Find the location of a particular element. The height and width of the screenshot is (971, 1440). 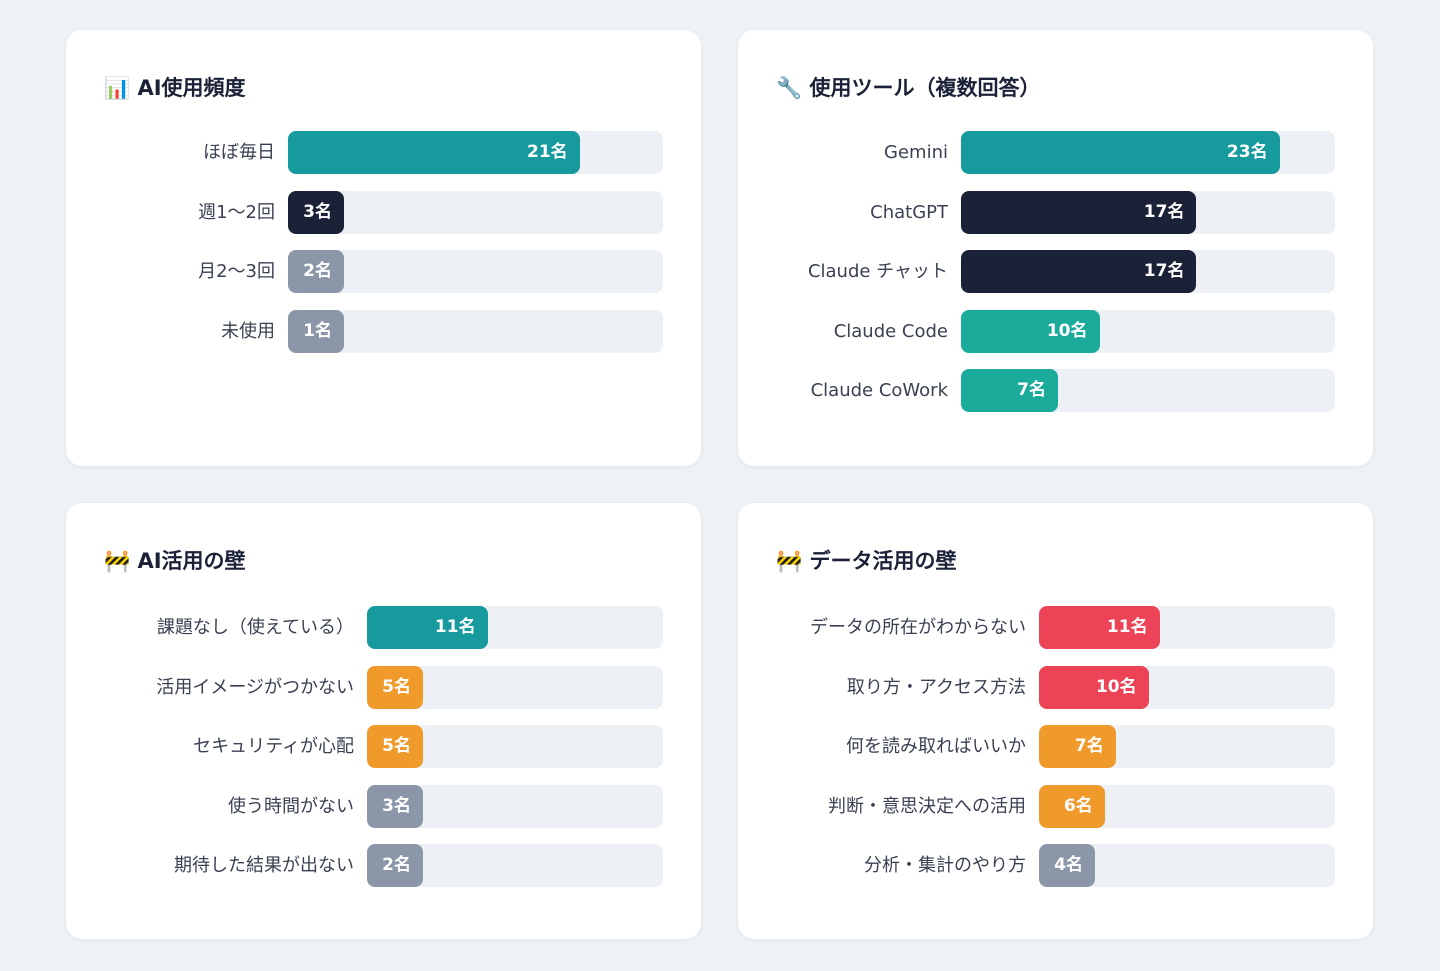

bar: 21名 is located at coordinates (434, 152).